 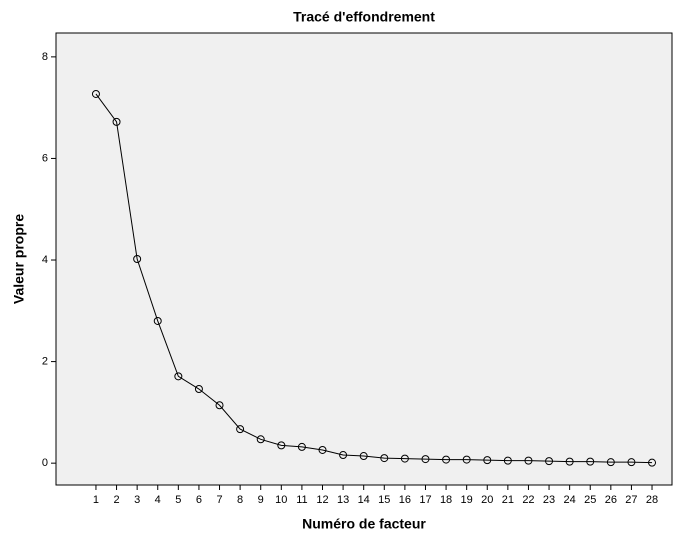 I want to click on x-tick-label: 19, so click(x=467, y=500).